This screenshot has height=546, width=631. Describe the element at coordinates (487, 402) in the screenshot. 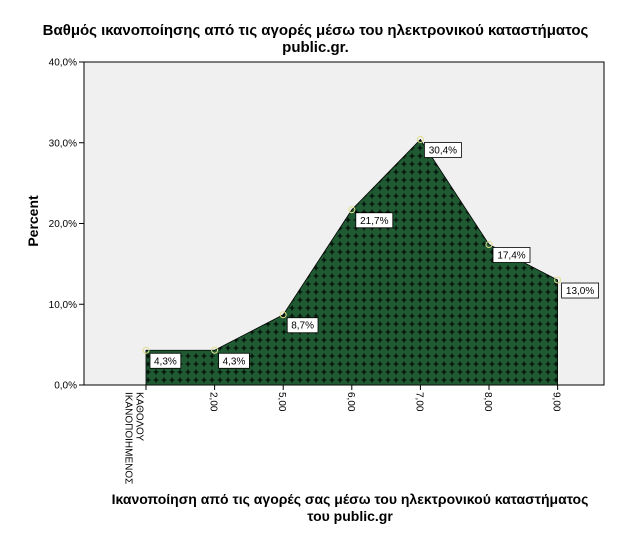

I see `x-tick-label: 8,00` at that location.